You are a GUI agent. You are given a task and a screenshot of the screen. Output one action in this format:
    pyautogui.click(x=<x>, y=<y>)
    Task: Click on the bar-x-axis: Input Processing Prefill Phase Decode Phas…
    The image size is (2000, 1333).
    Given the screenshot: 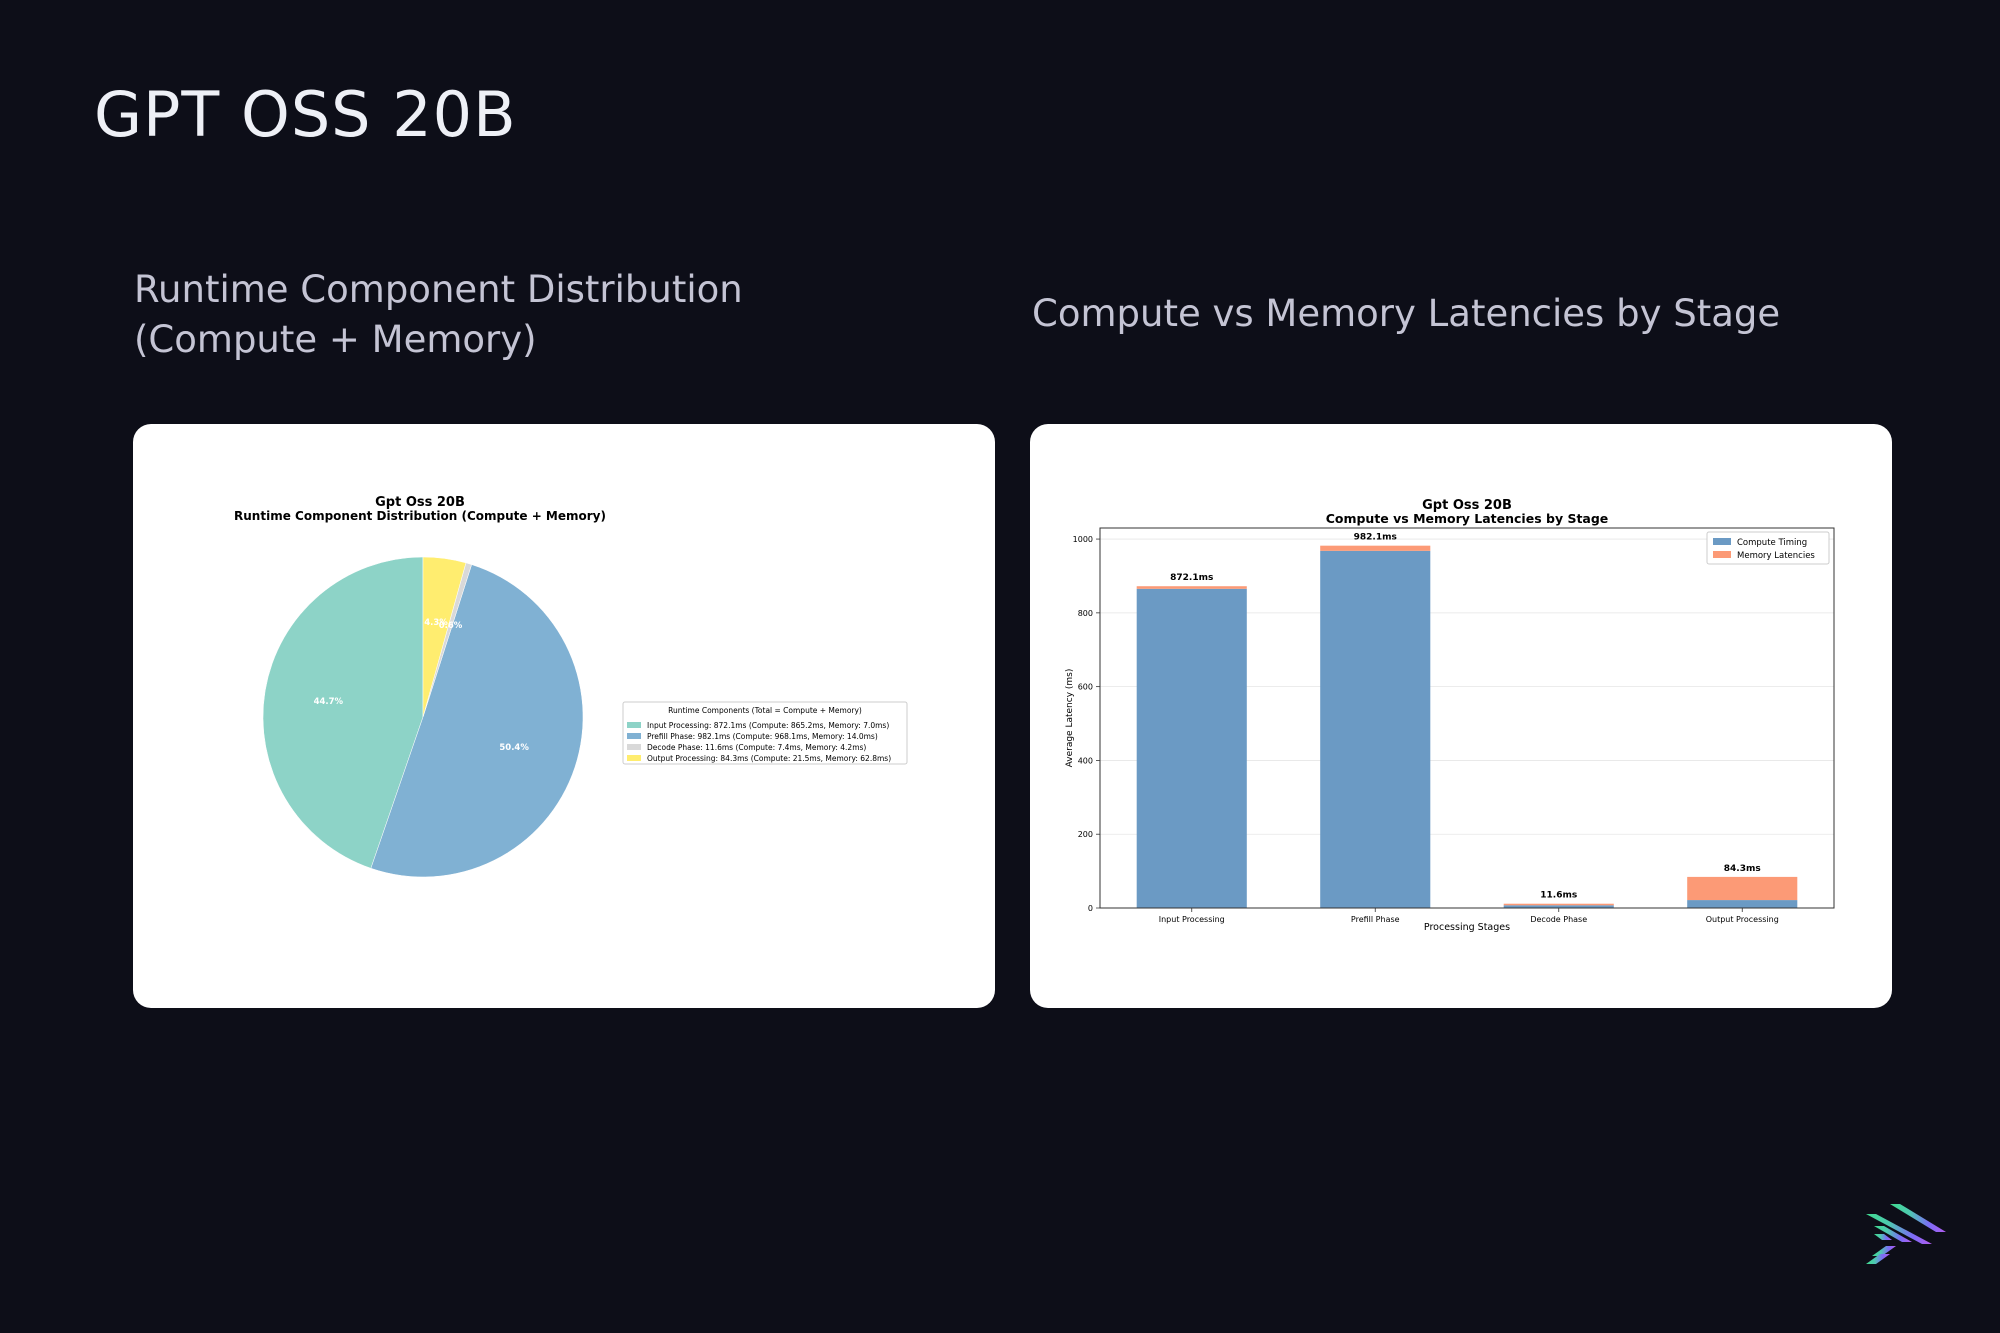 What is the action you would take?
    pyautogui.click(x=1469, y=916)
    